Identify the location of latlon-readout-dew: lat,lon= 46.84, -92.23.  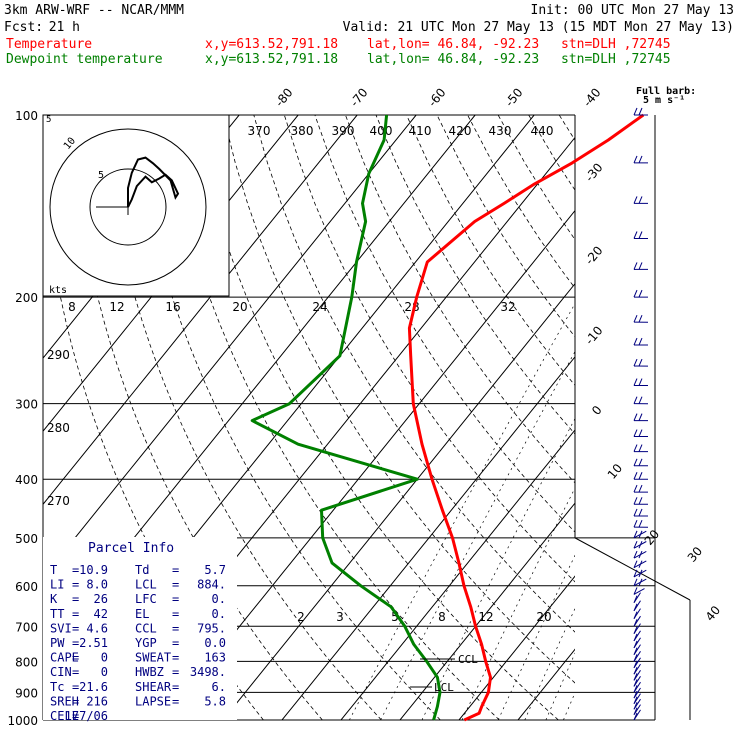
(453, 59).